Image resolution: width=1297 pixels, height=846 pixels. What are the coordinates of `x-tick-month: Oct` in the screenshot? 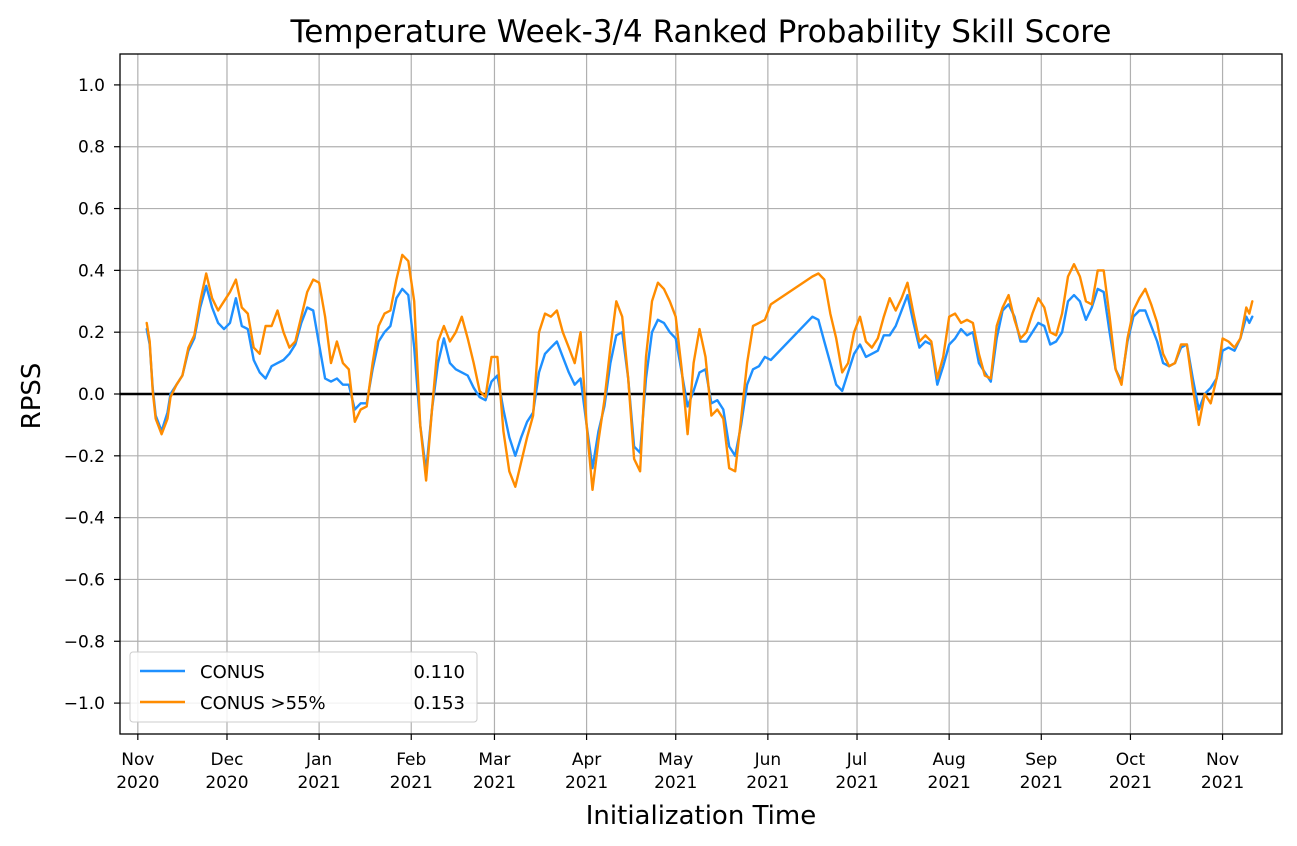 It's located at (1131, 760).